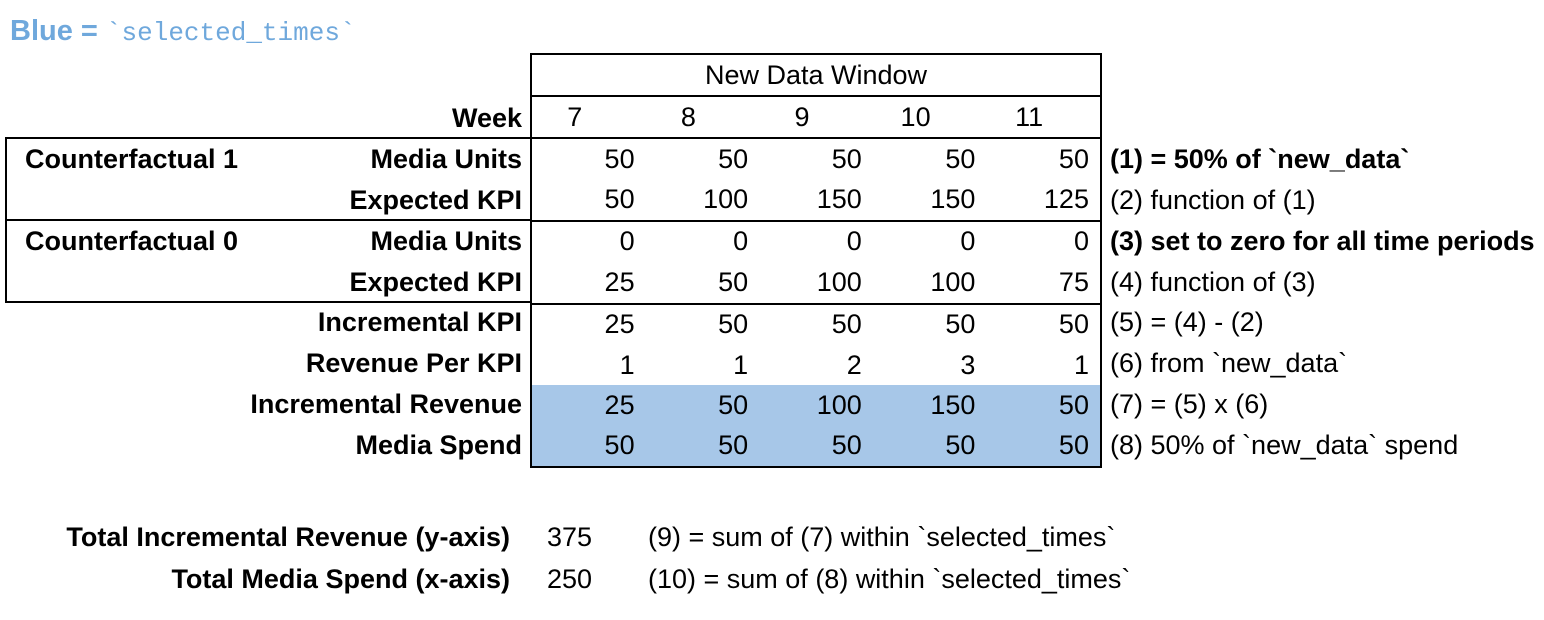  Describe the element at coordinates (1322, 240) in the screenshot. I see `row-annotation: (3) set to zero for all time periods` at that location.